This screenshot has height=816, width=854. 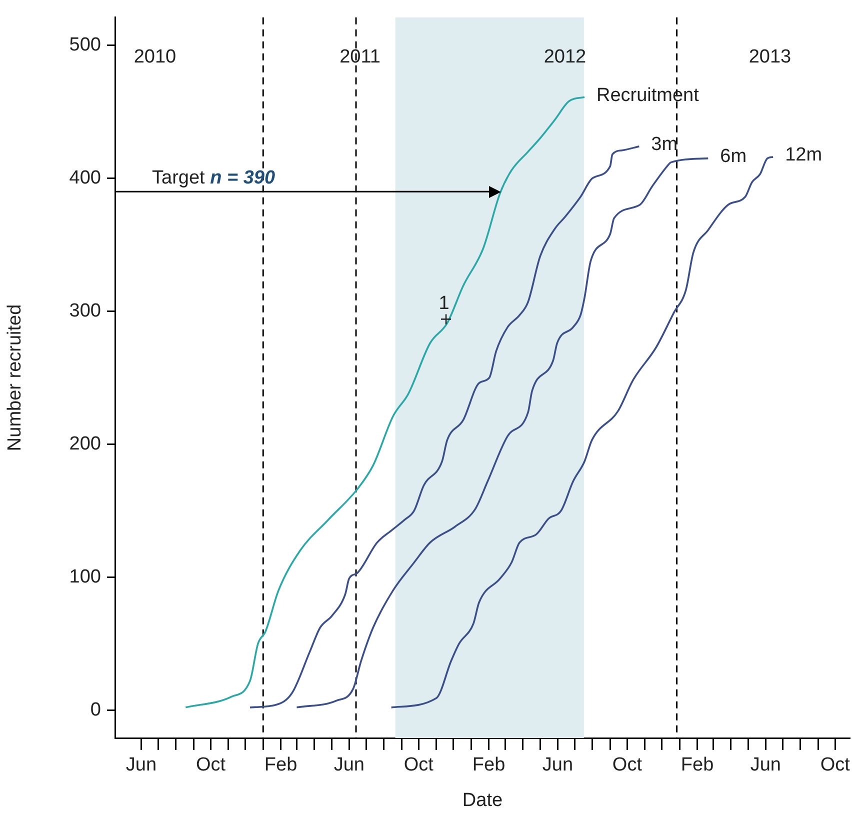 What do you see at coordinates (85, 178) in the screenshot?
I see `y-tick-label: 400` at bounding box center [85, 178].